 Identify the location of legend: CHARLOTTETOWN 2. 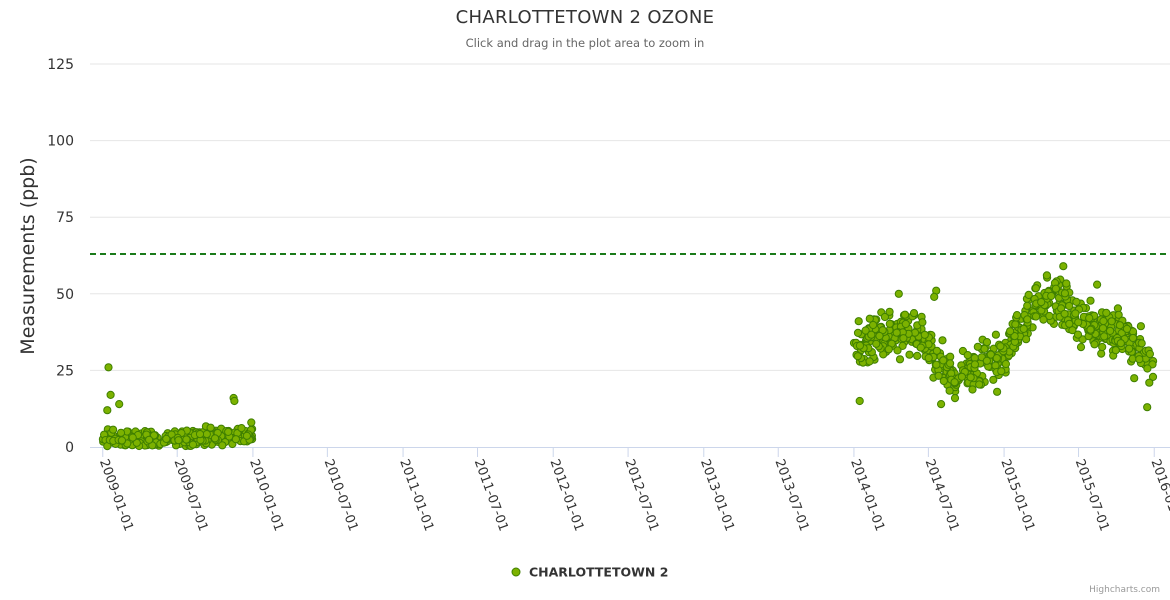
(589, 572).